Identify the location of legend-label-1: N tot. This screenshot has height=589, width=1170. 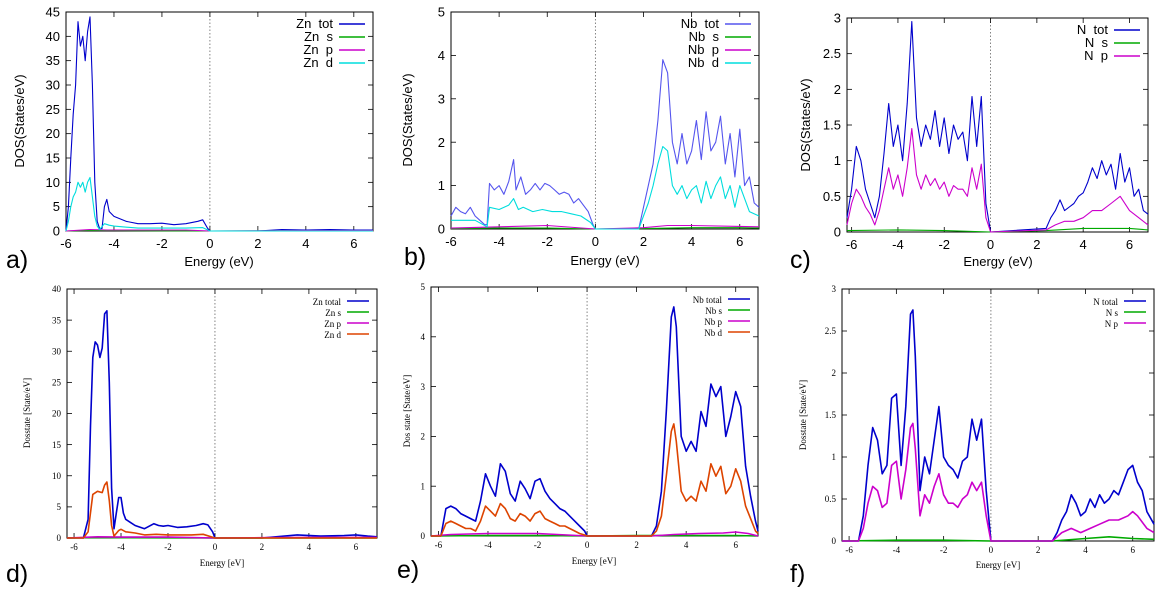
(1092, 29).